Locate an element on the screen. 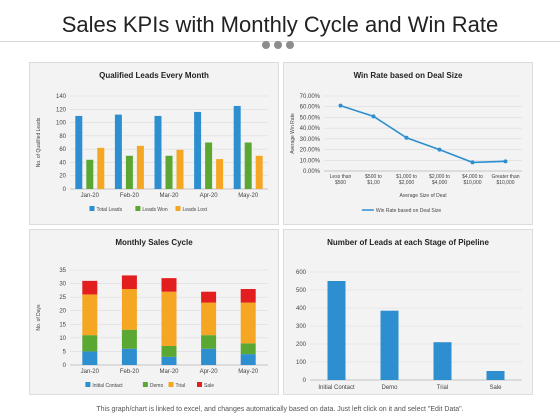 The width and height of the screenshot is (560, 420). x-tick-label: $1,000 to is located at coordinates (406, 177).